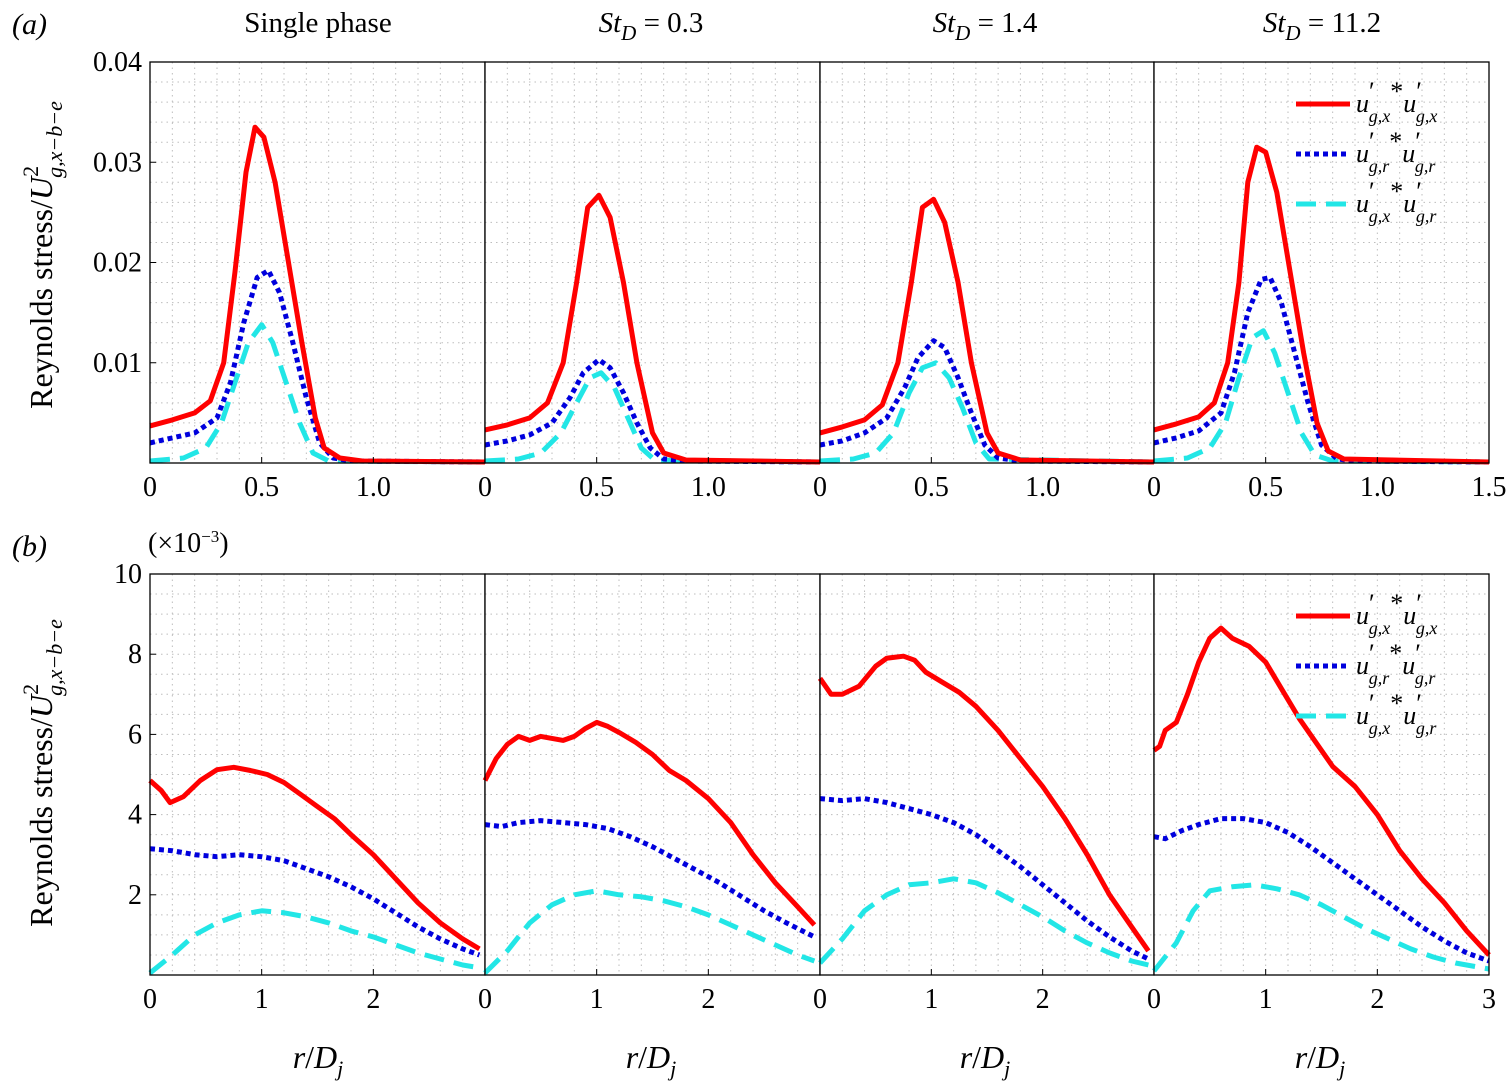 The width and height of the screenshot is (1509, 1085). What do you see at coordinates (117, 363) in the screenshot?
I see `y-tick-label: 0.01` at bounding box center [117, 363].